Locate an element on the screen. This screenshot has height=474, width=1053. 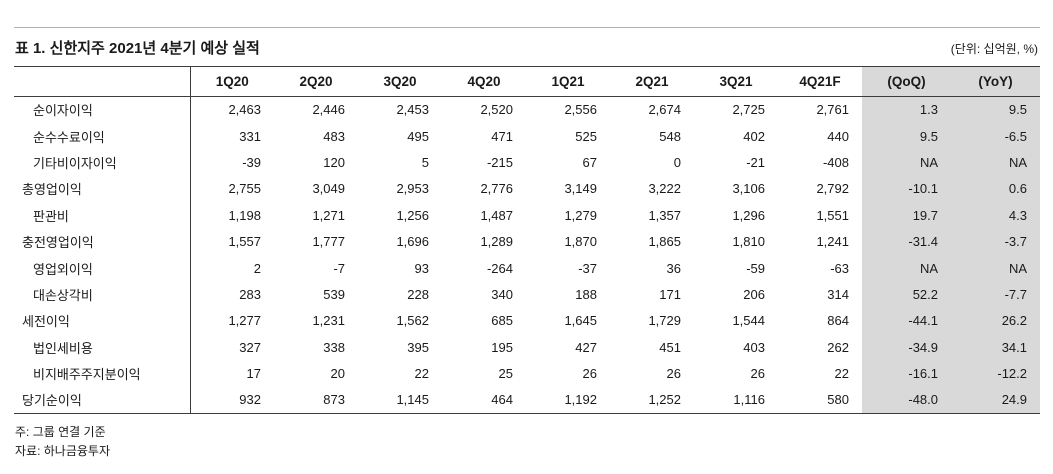
value-cell: 1,810 is located at coordinates (748, 242).